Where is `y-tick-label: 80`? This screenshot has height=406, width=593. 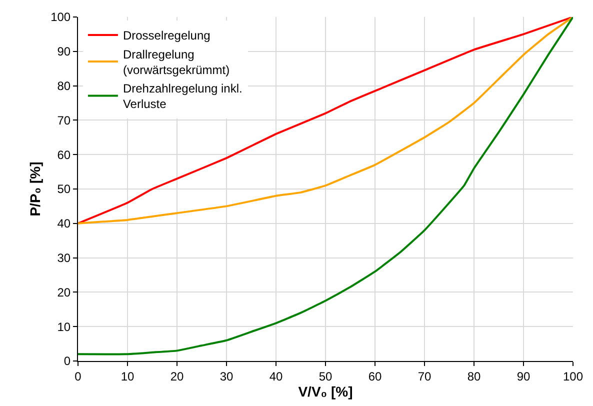 y-tick-label: 80 is located at coordinates (64, 86).